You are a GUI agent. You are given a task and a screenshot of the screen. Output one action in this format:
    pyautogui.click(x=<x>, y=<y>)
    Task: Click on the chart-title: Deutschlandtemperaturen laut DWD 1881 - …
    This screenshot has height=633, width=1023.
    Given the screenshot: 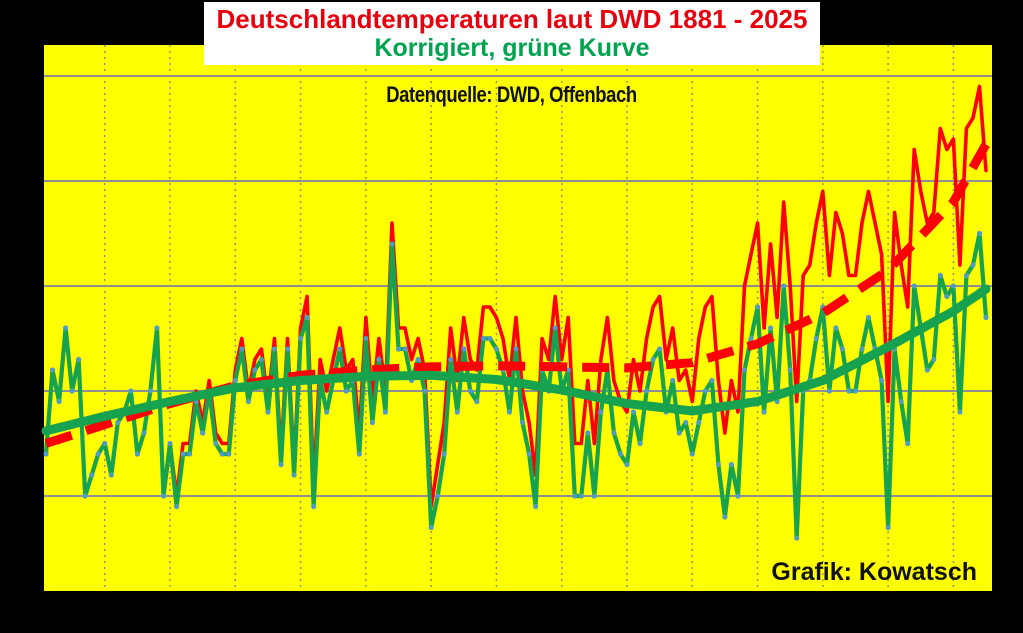 What is the action you would take?
    pyautogui.click(x=512, y=18)
    